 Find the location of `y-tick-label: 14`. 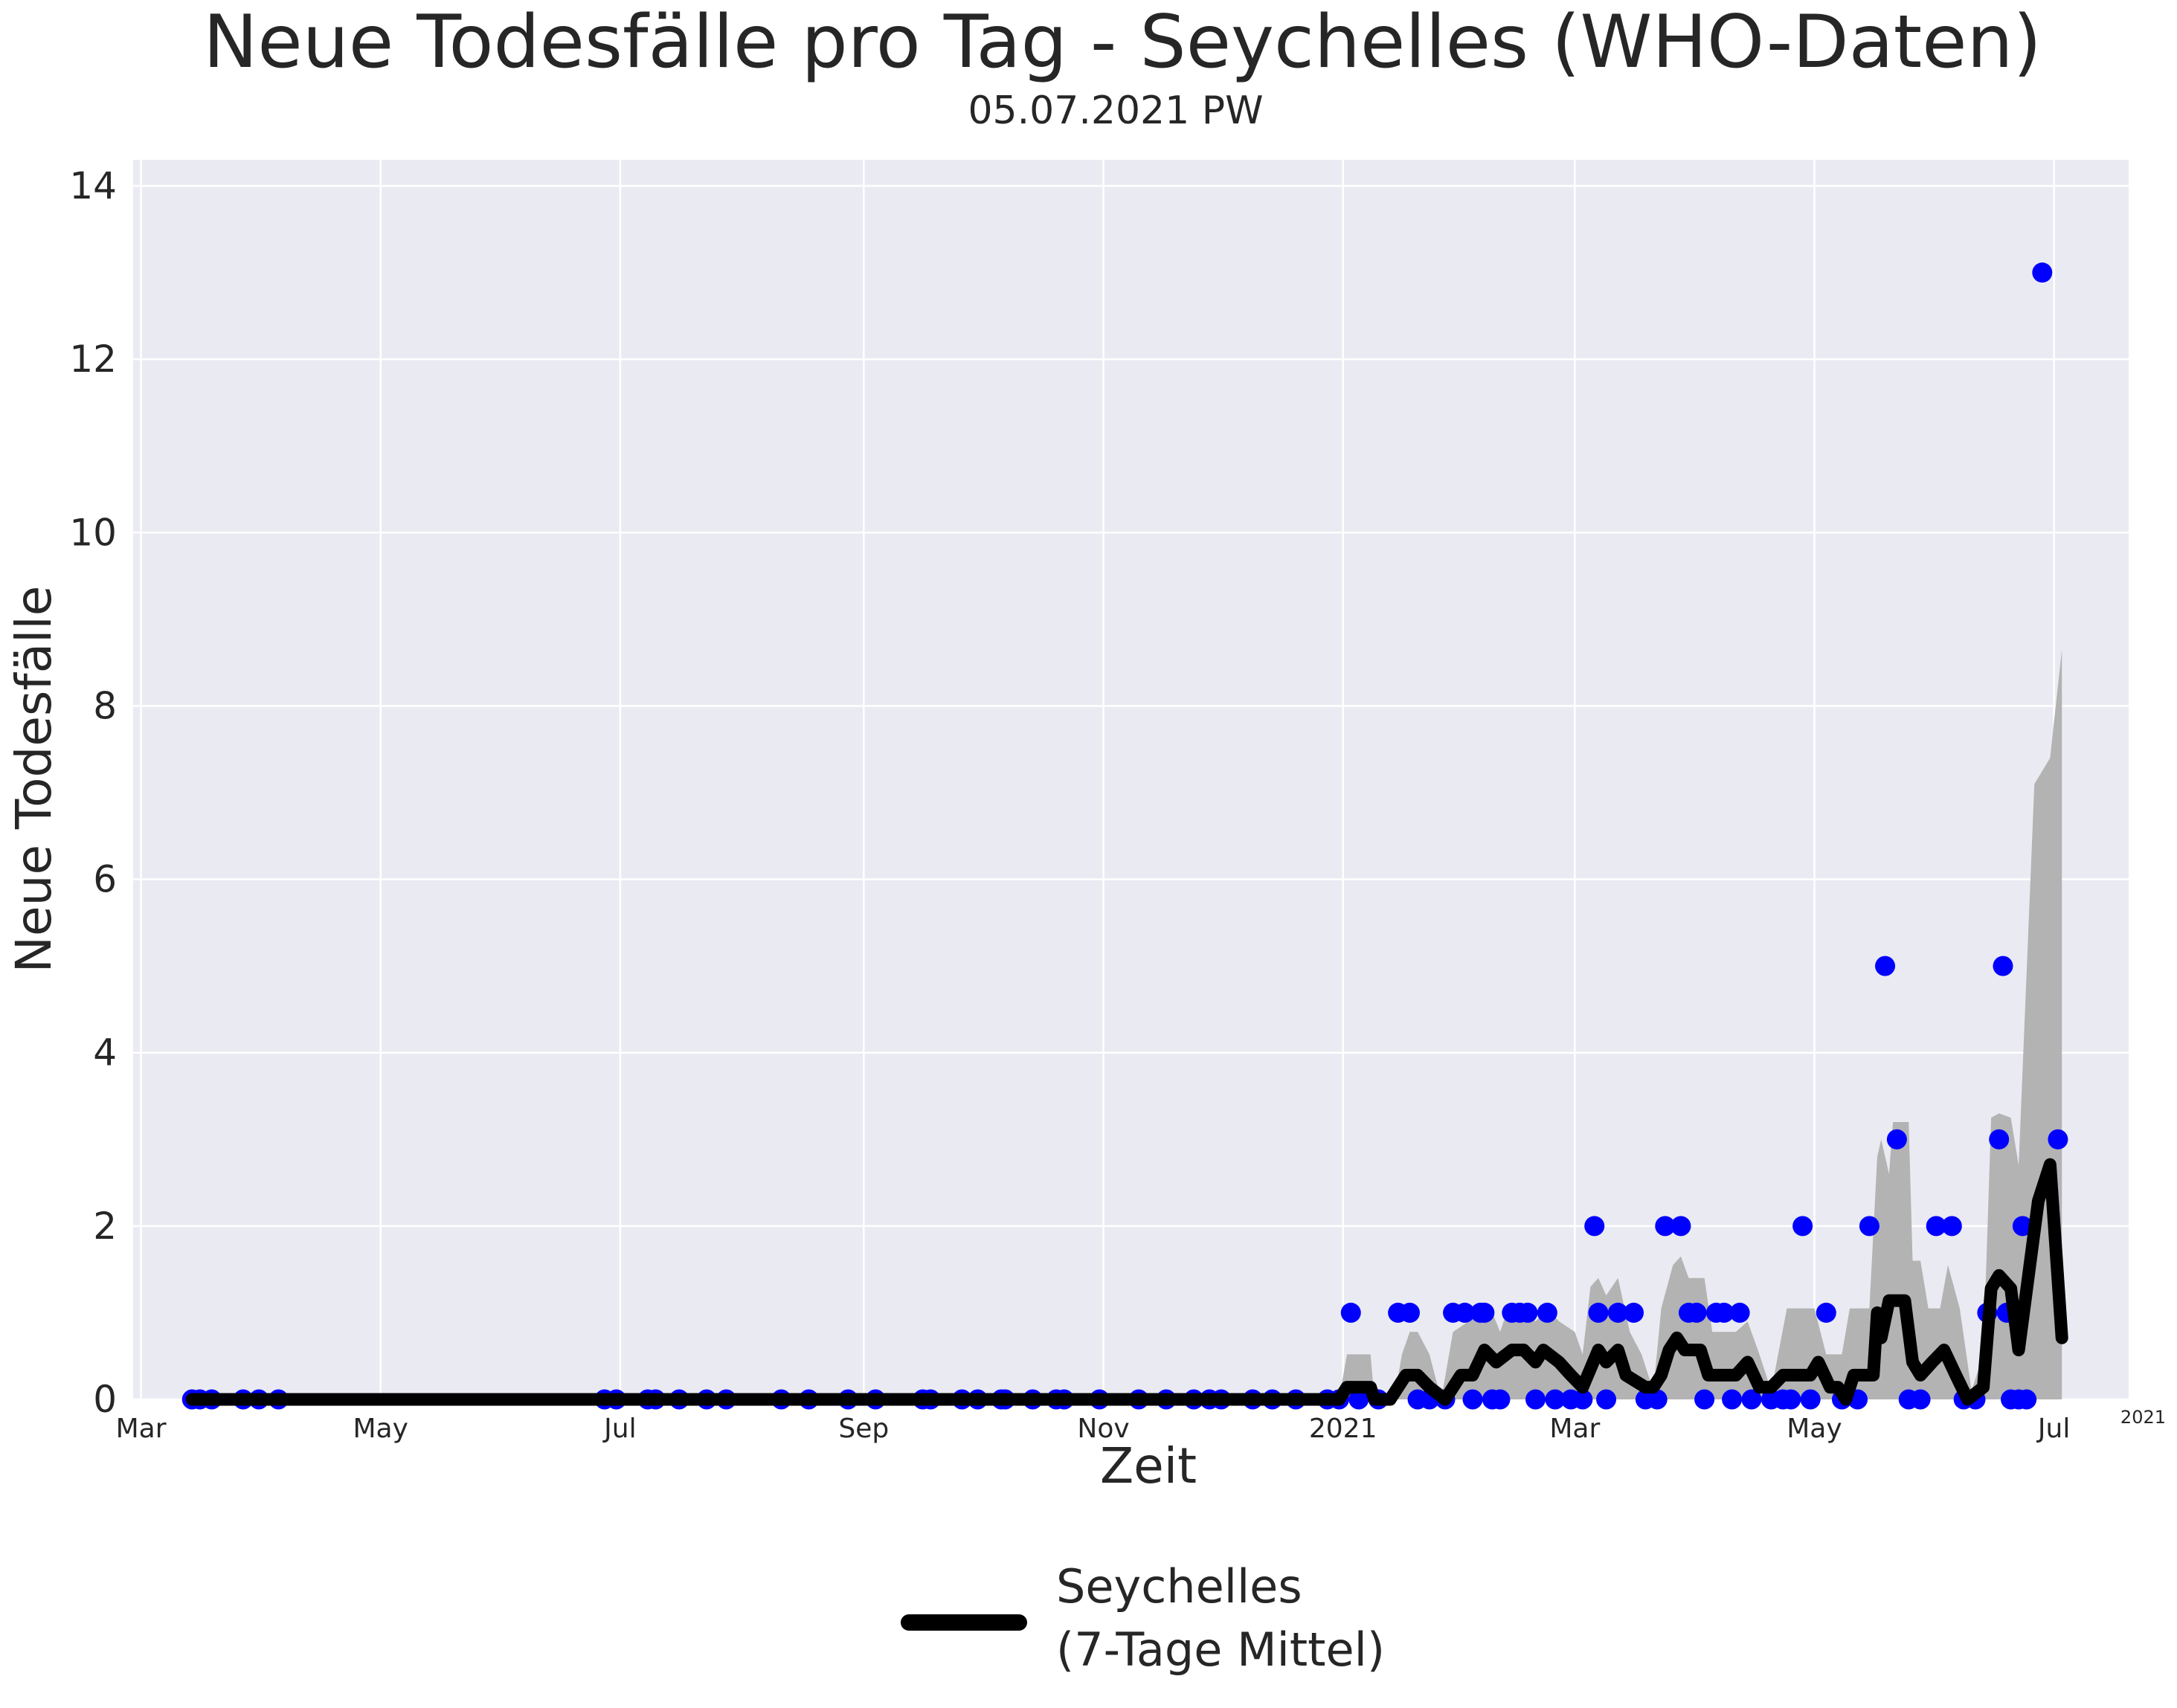

y-tick-label: 14 is located at coordinates (93, 185).